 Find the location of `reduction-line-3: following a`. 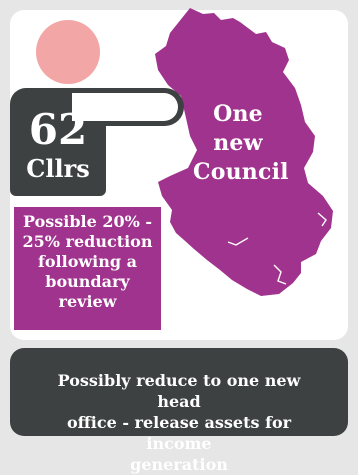

reduction-line-3: following a is located at coordinates (87, 261).